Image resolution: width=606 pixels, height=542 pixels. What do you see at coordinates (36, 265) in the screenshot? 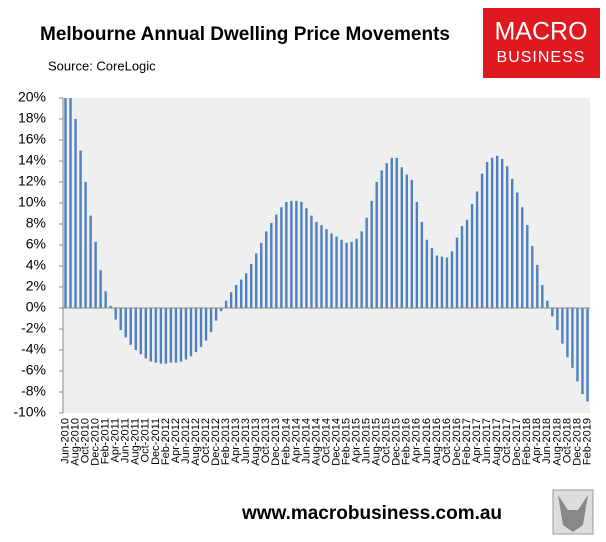
I see `y-tick-label: 4%` at bounding box center [36, 265].